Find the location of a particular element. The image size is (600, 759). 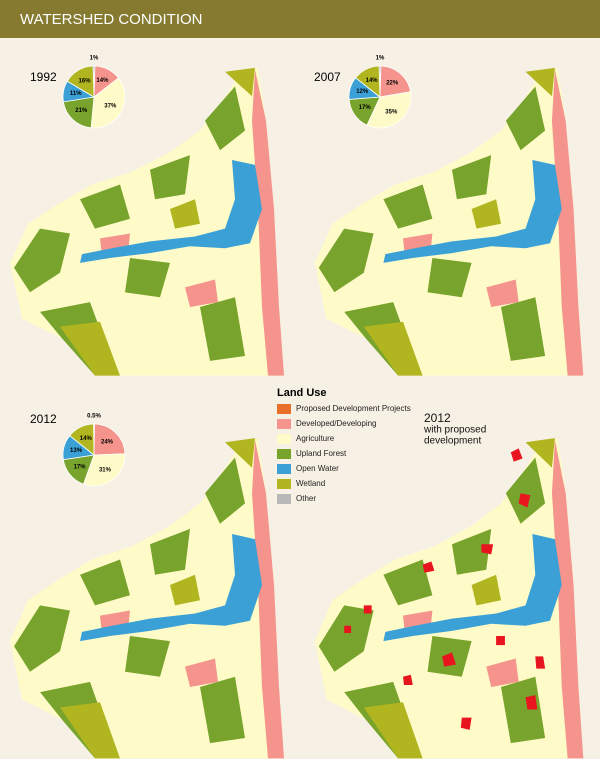

legend-label: Upland Forest is located at coordinates (321, 453).